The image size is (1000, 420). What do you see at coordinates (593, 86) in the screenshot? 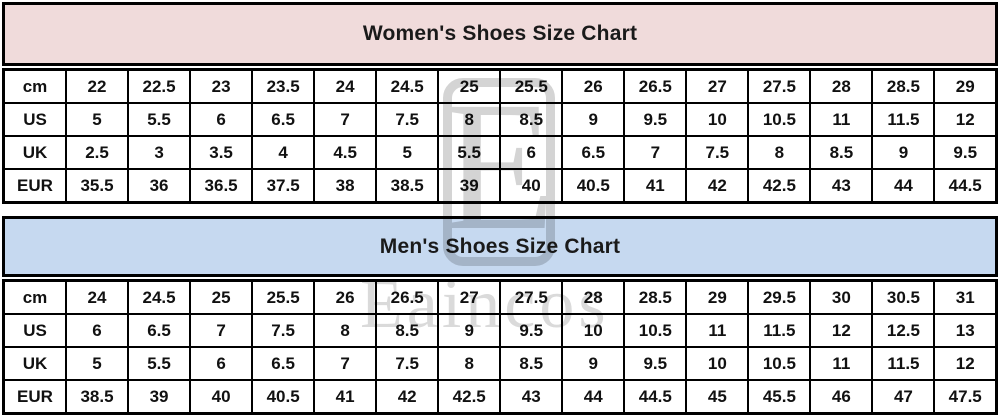
I see `size-cell: 26` at bounding box center [593, 86].